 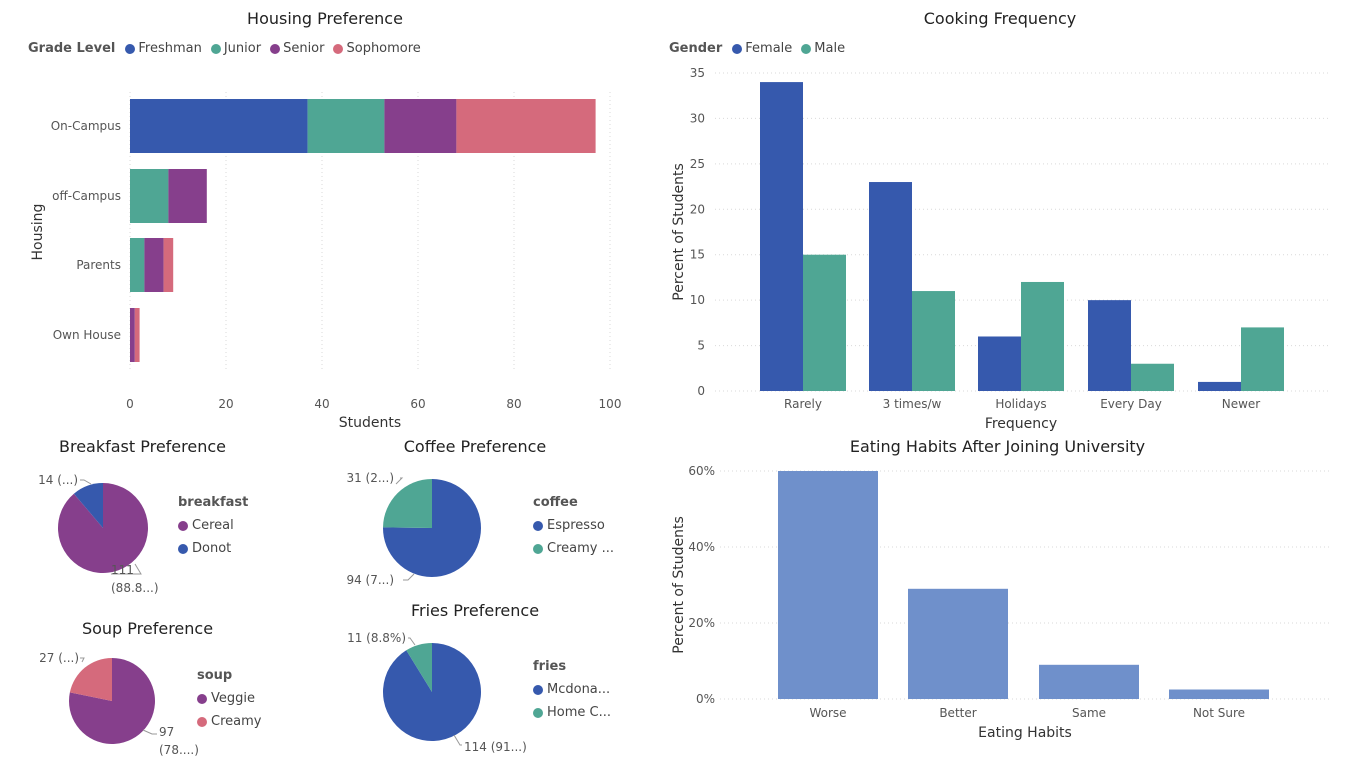 I want to click on bar-junior-off-campus, so click(x=149, y=196).